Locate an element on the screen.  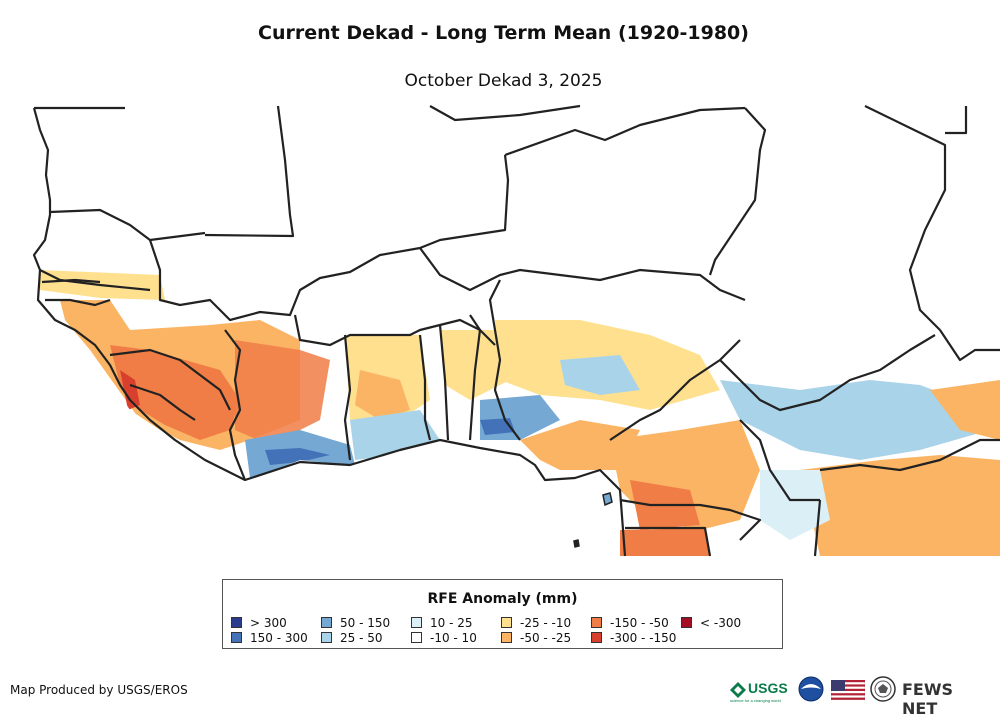
border-chad-car is located at coordinates (779, 460).